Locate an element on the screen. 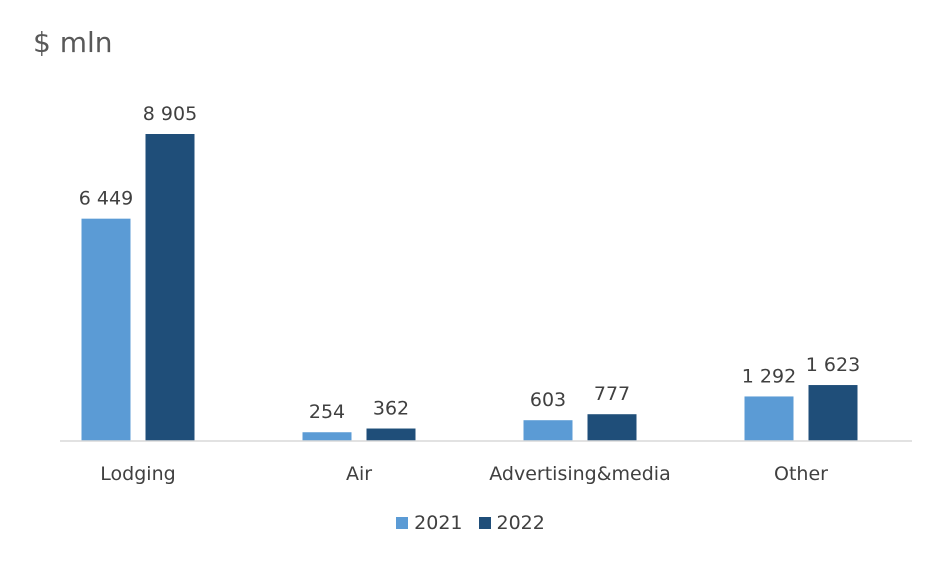 This screenshot has height=563, width=941. legend: 2021 2022 is located at coordinates (470, 523).